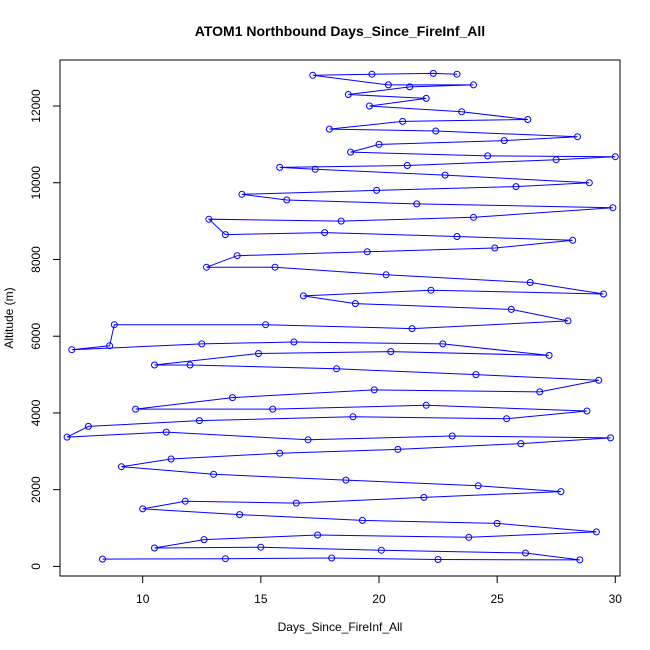  I want to click on y-tick-label: 4000, so click(36, 412).